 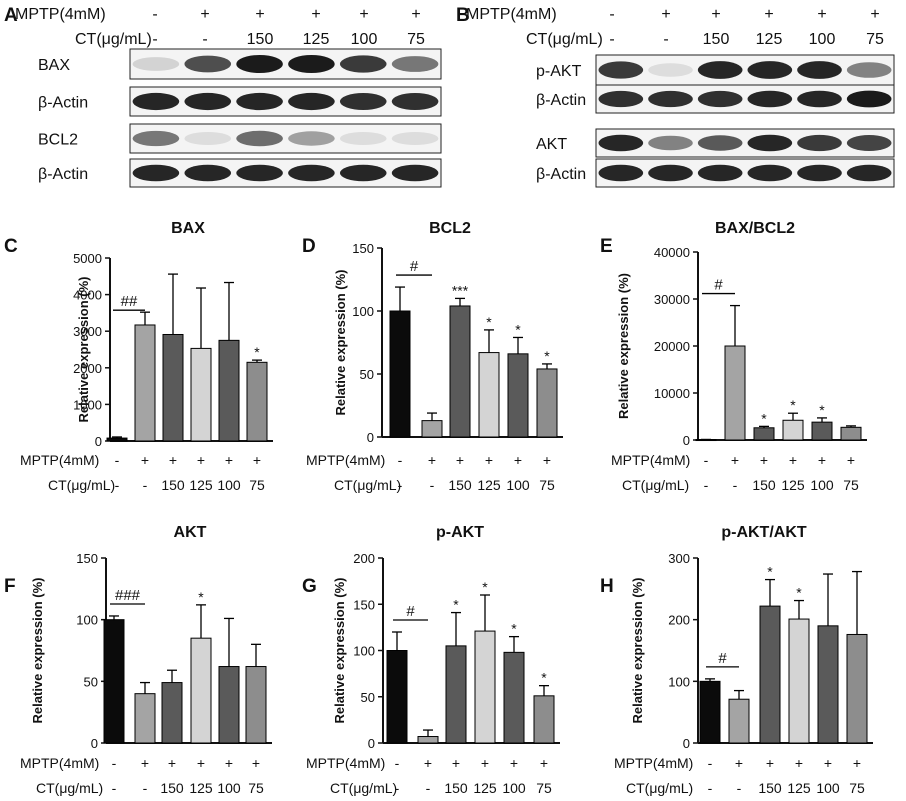 What do you see at coordinates (672, 252) in the screenshot?
I see `y-tick-label: 40000` at bounding box center [672, 252].